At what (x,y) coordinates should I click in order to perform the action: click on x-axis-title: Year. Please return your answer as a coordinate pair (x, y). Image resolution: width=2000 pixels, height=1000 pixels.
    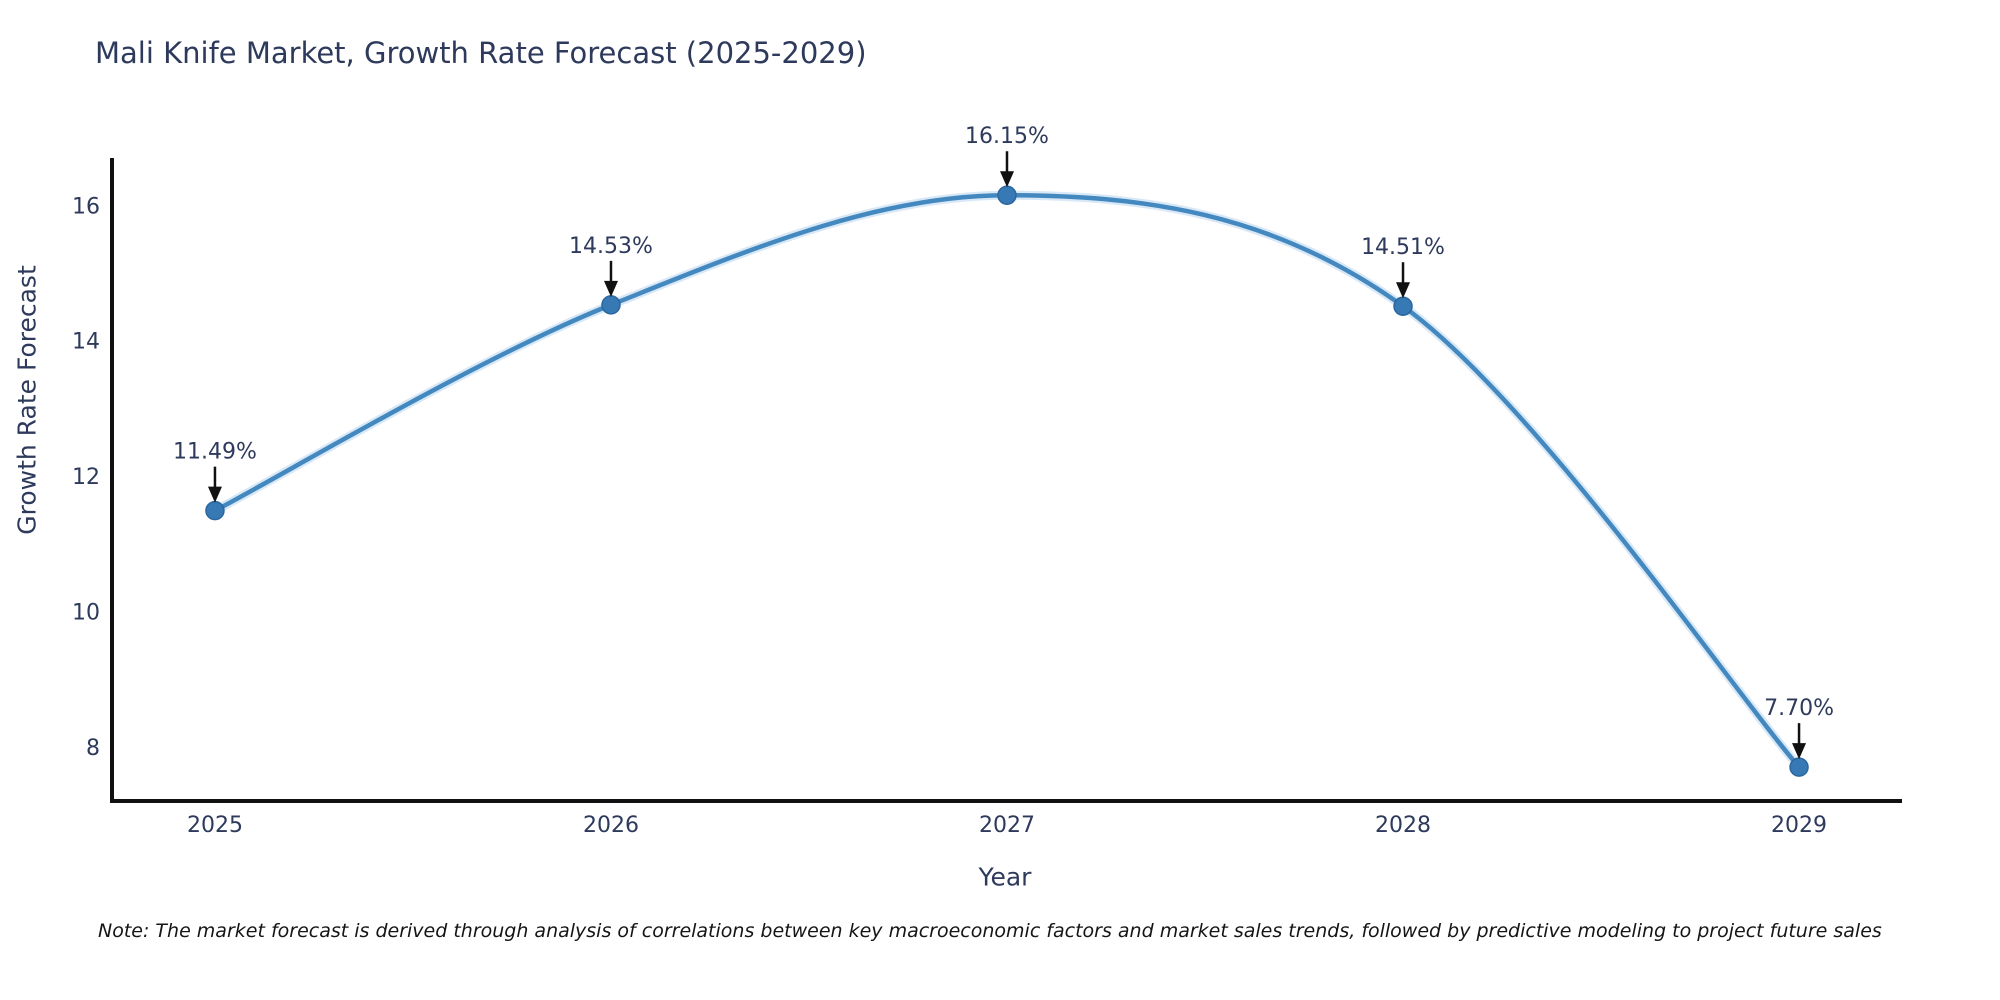
    Looking at the image, I should click on (1005, 877).